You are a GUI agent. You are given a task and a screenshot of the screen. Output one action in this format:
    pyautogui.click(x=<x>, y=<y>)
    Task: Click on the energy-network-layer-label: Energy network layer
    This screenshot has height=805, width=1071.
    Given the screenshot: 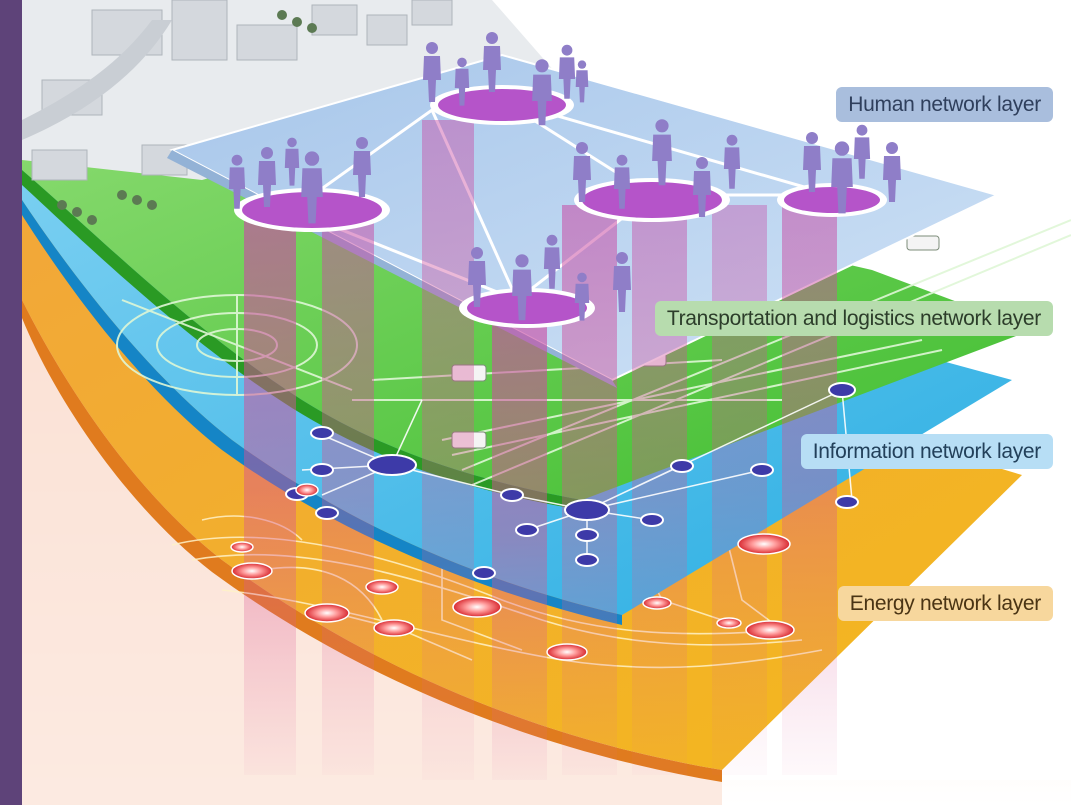 What is the action you would take?
    pyautogui.click(x=945, y=603)
    